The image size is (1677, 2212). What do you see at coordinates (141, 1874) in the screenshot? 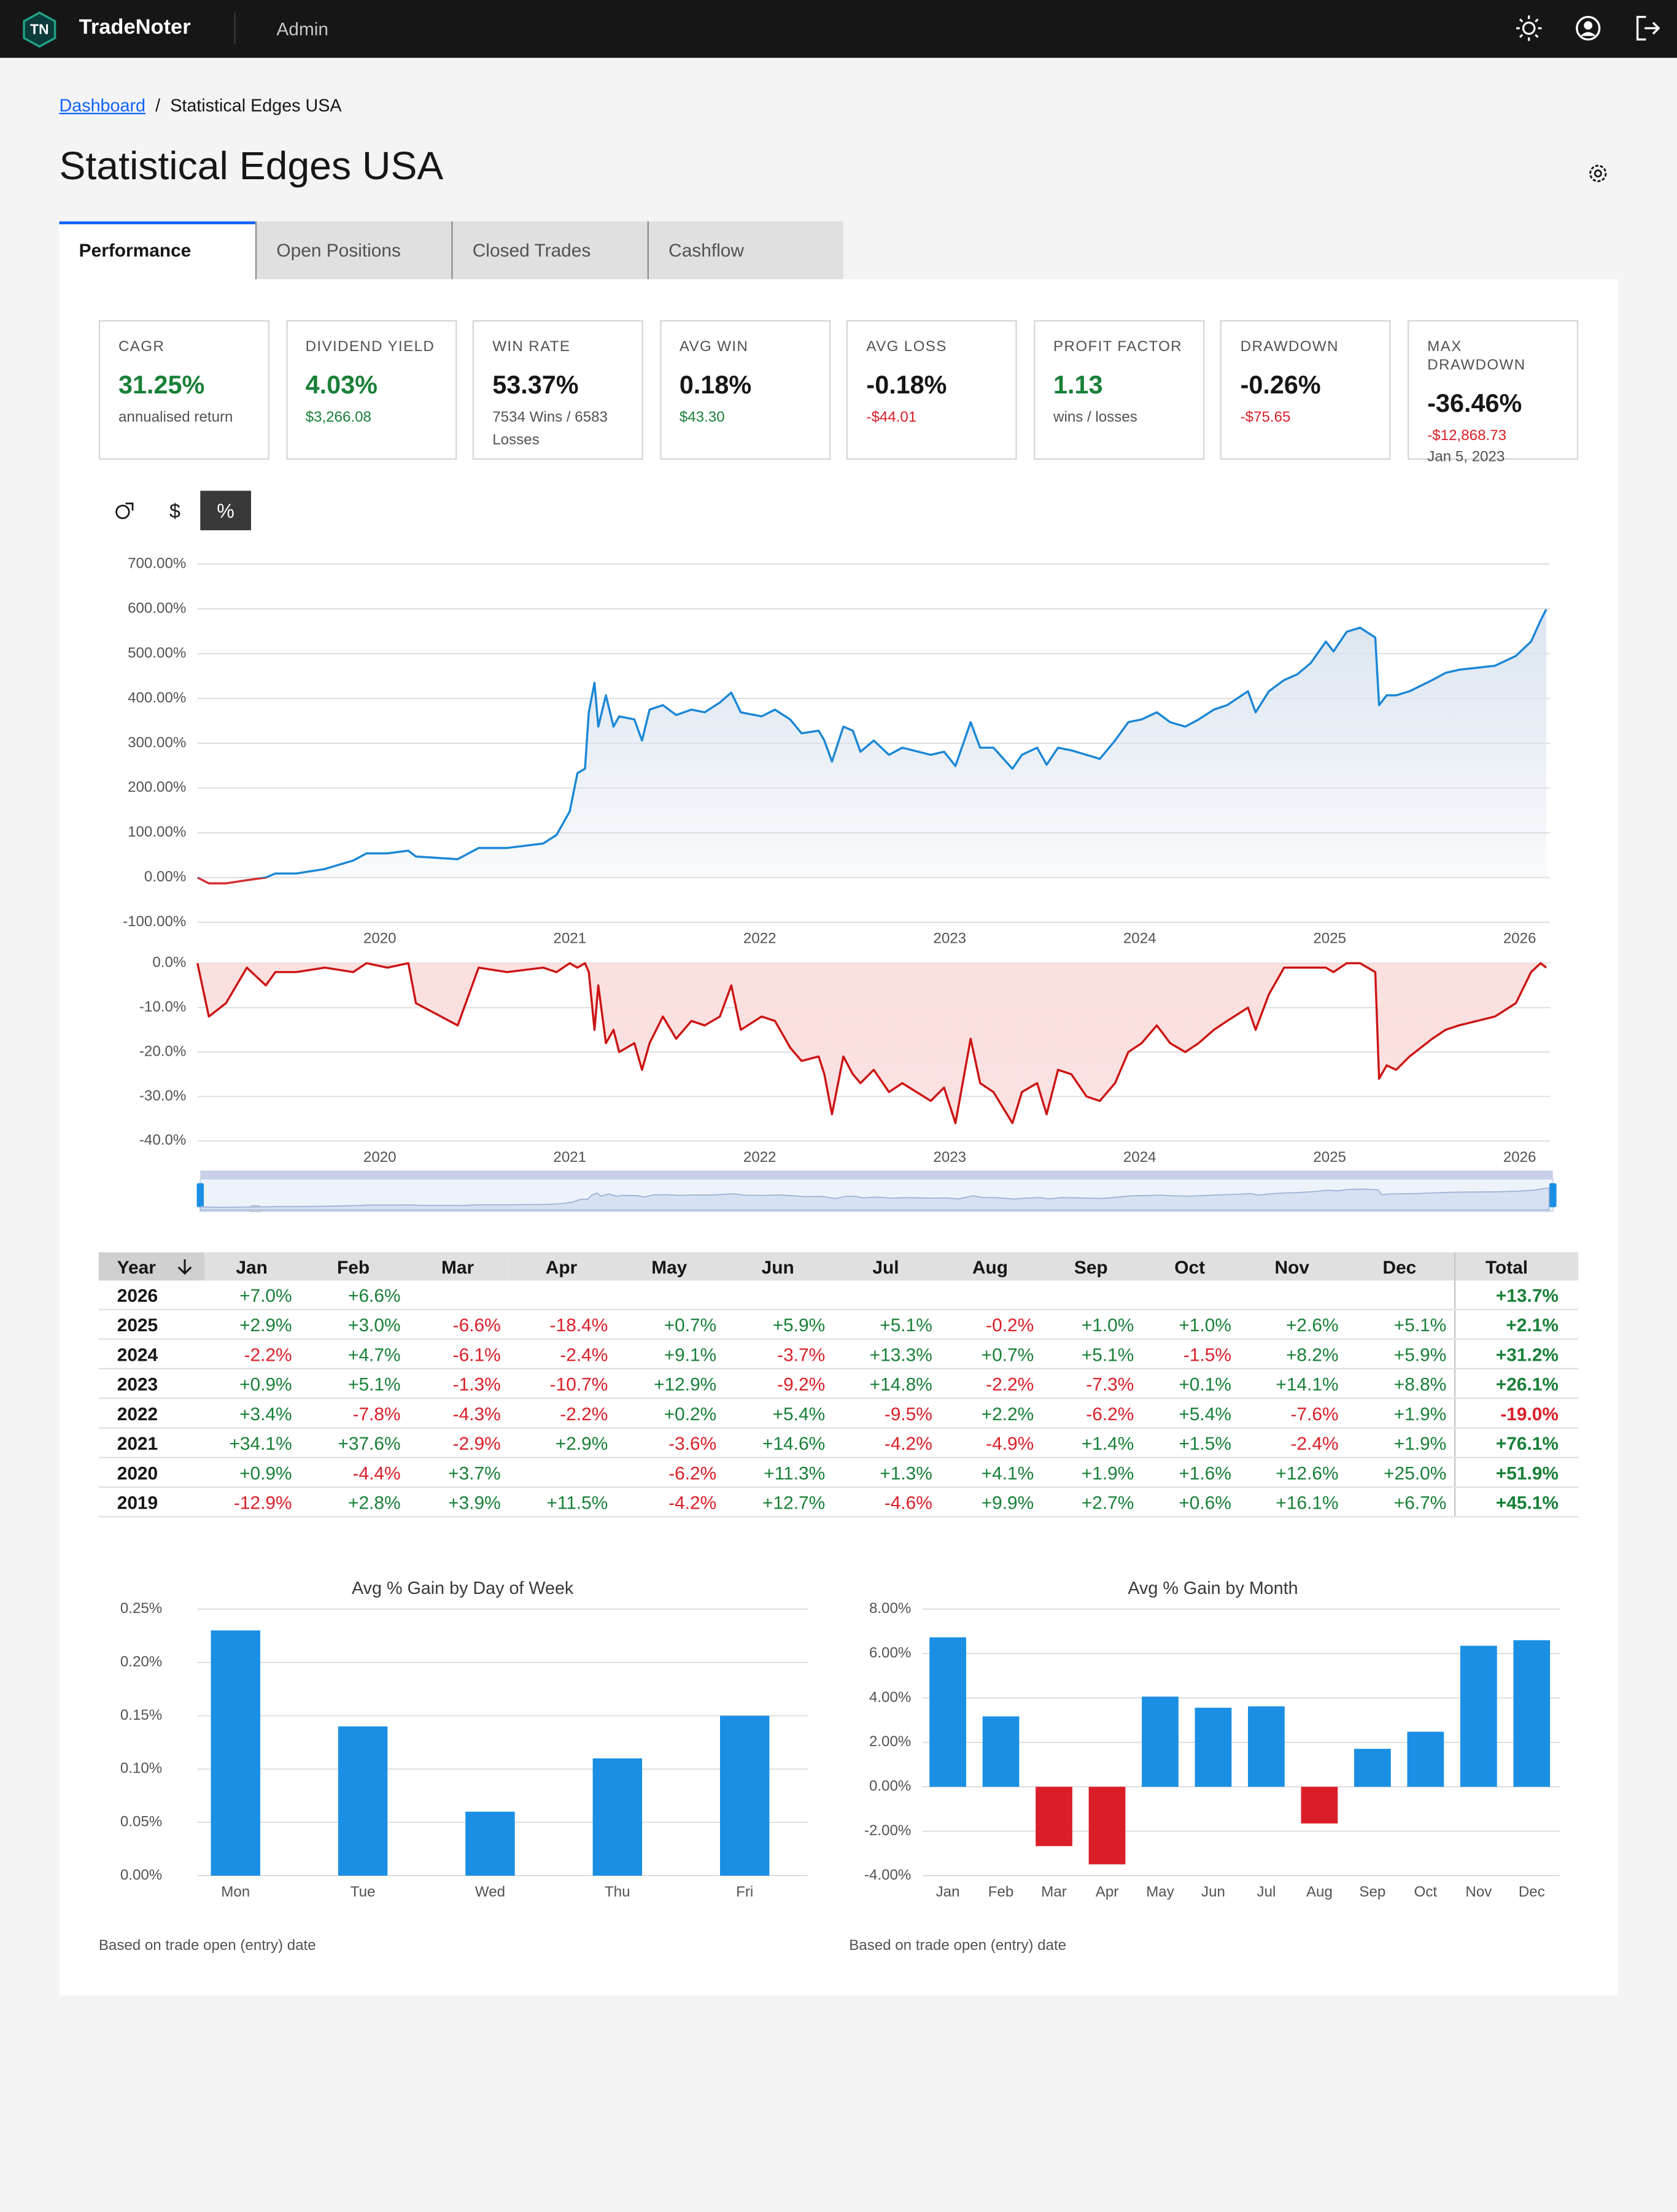
I see `y-tick-label: 0.00%` at bounding box center [141, 1874].